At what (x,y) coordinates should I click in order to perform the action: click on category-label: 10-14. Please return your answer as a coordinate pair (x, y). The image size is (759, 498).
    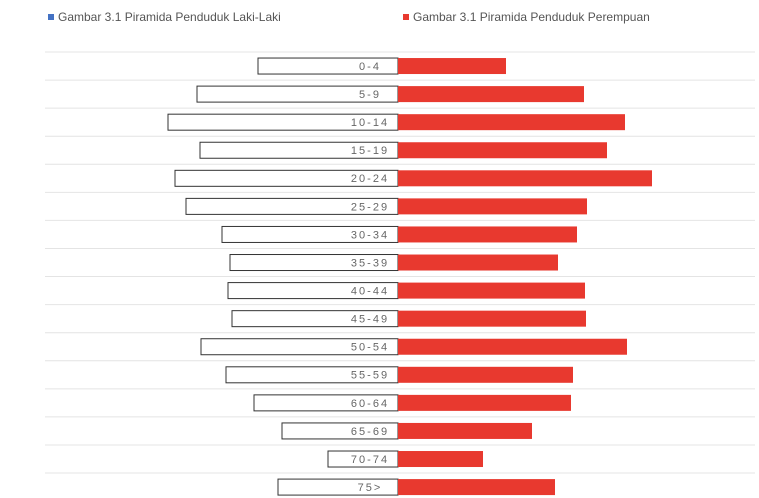
    Looking at the image, I should click on (370, 123).